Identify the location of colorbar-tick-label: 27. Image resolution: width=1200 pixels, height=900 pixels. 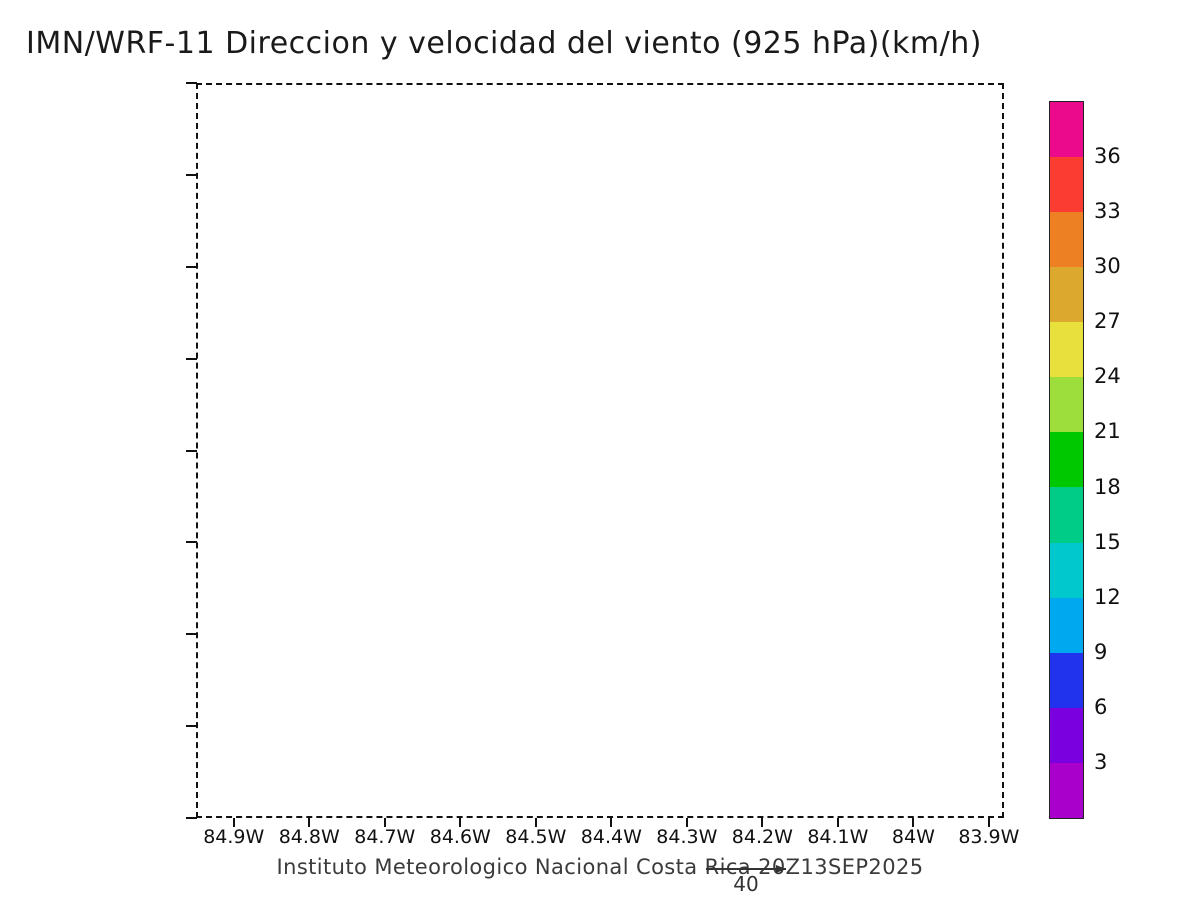
(1107, 321).